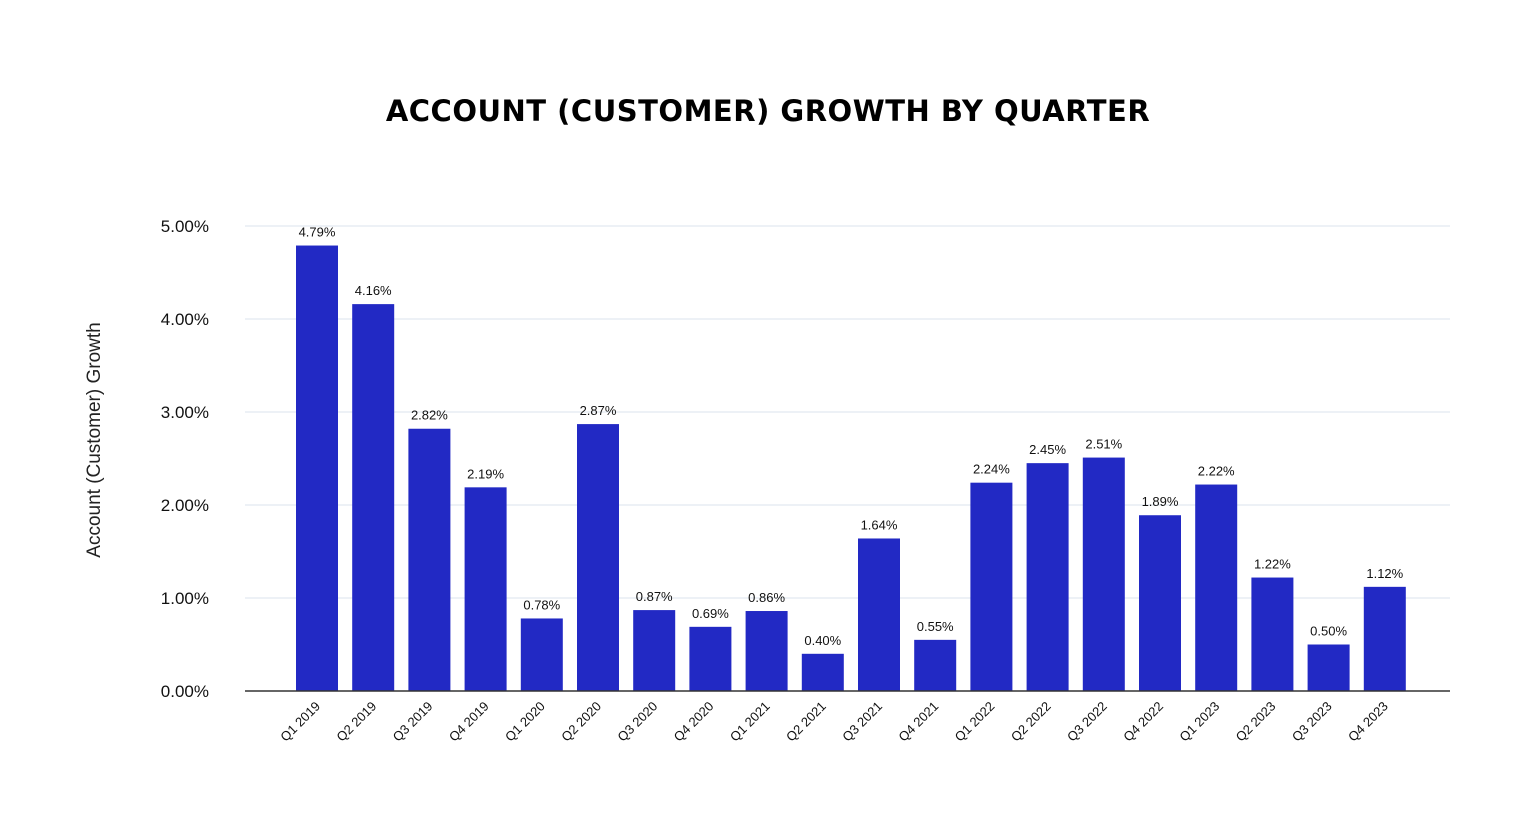 This screenshot has width=1536, height=834. I want to click on data-label: 0.50%, so click(1328, 631).